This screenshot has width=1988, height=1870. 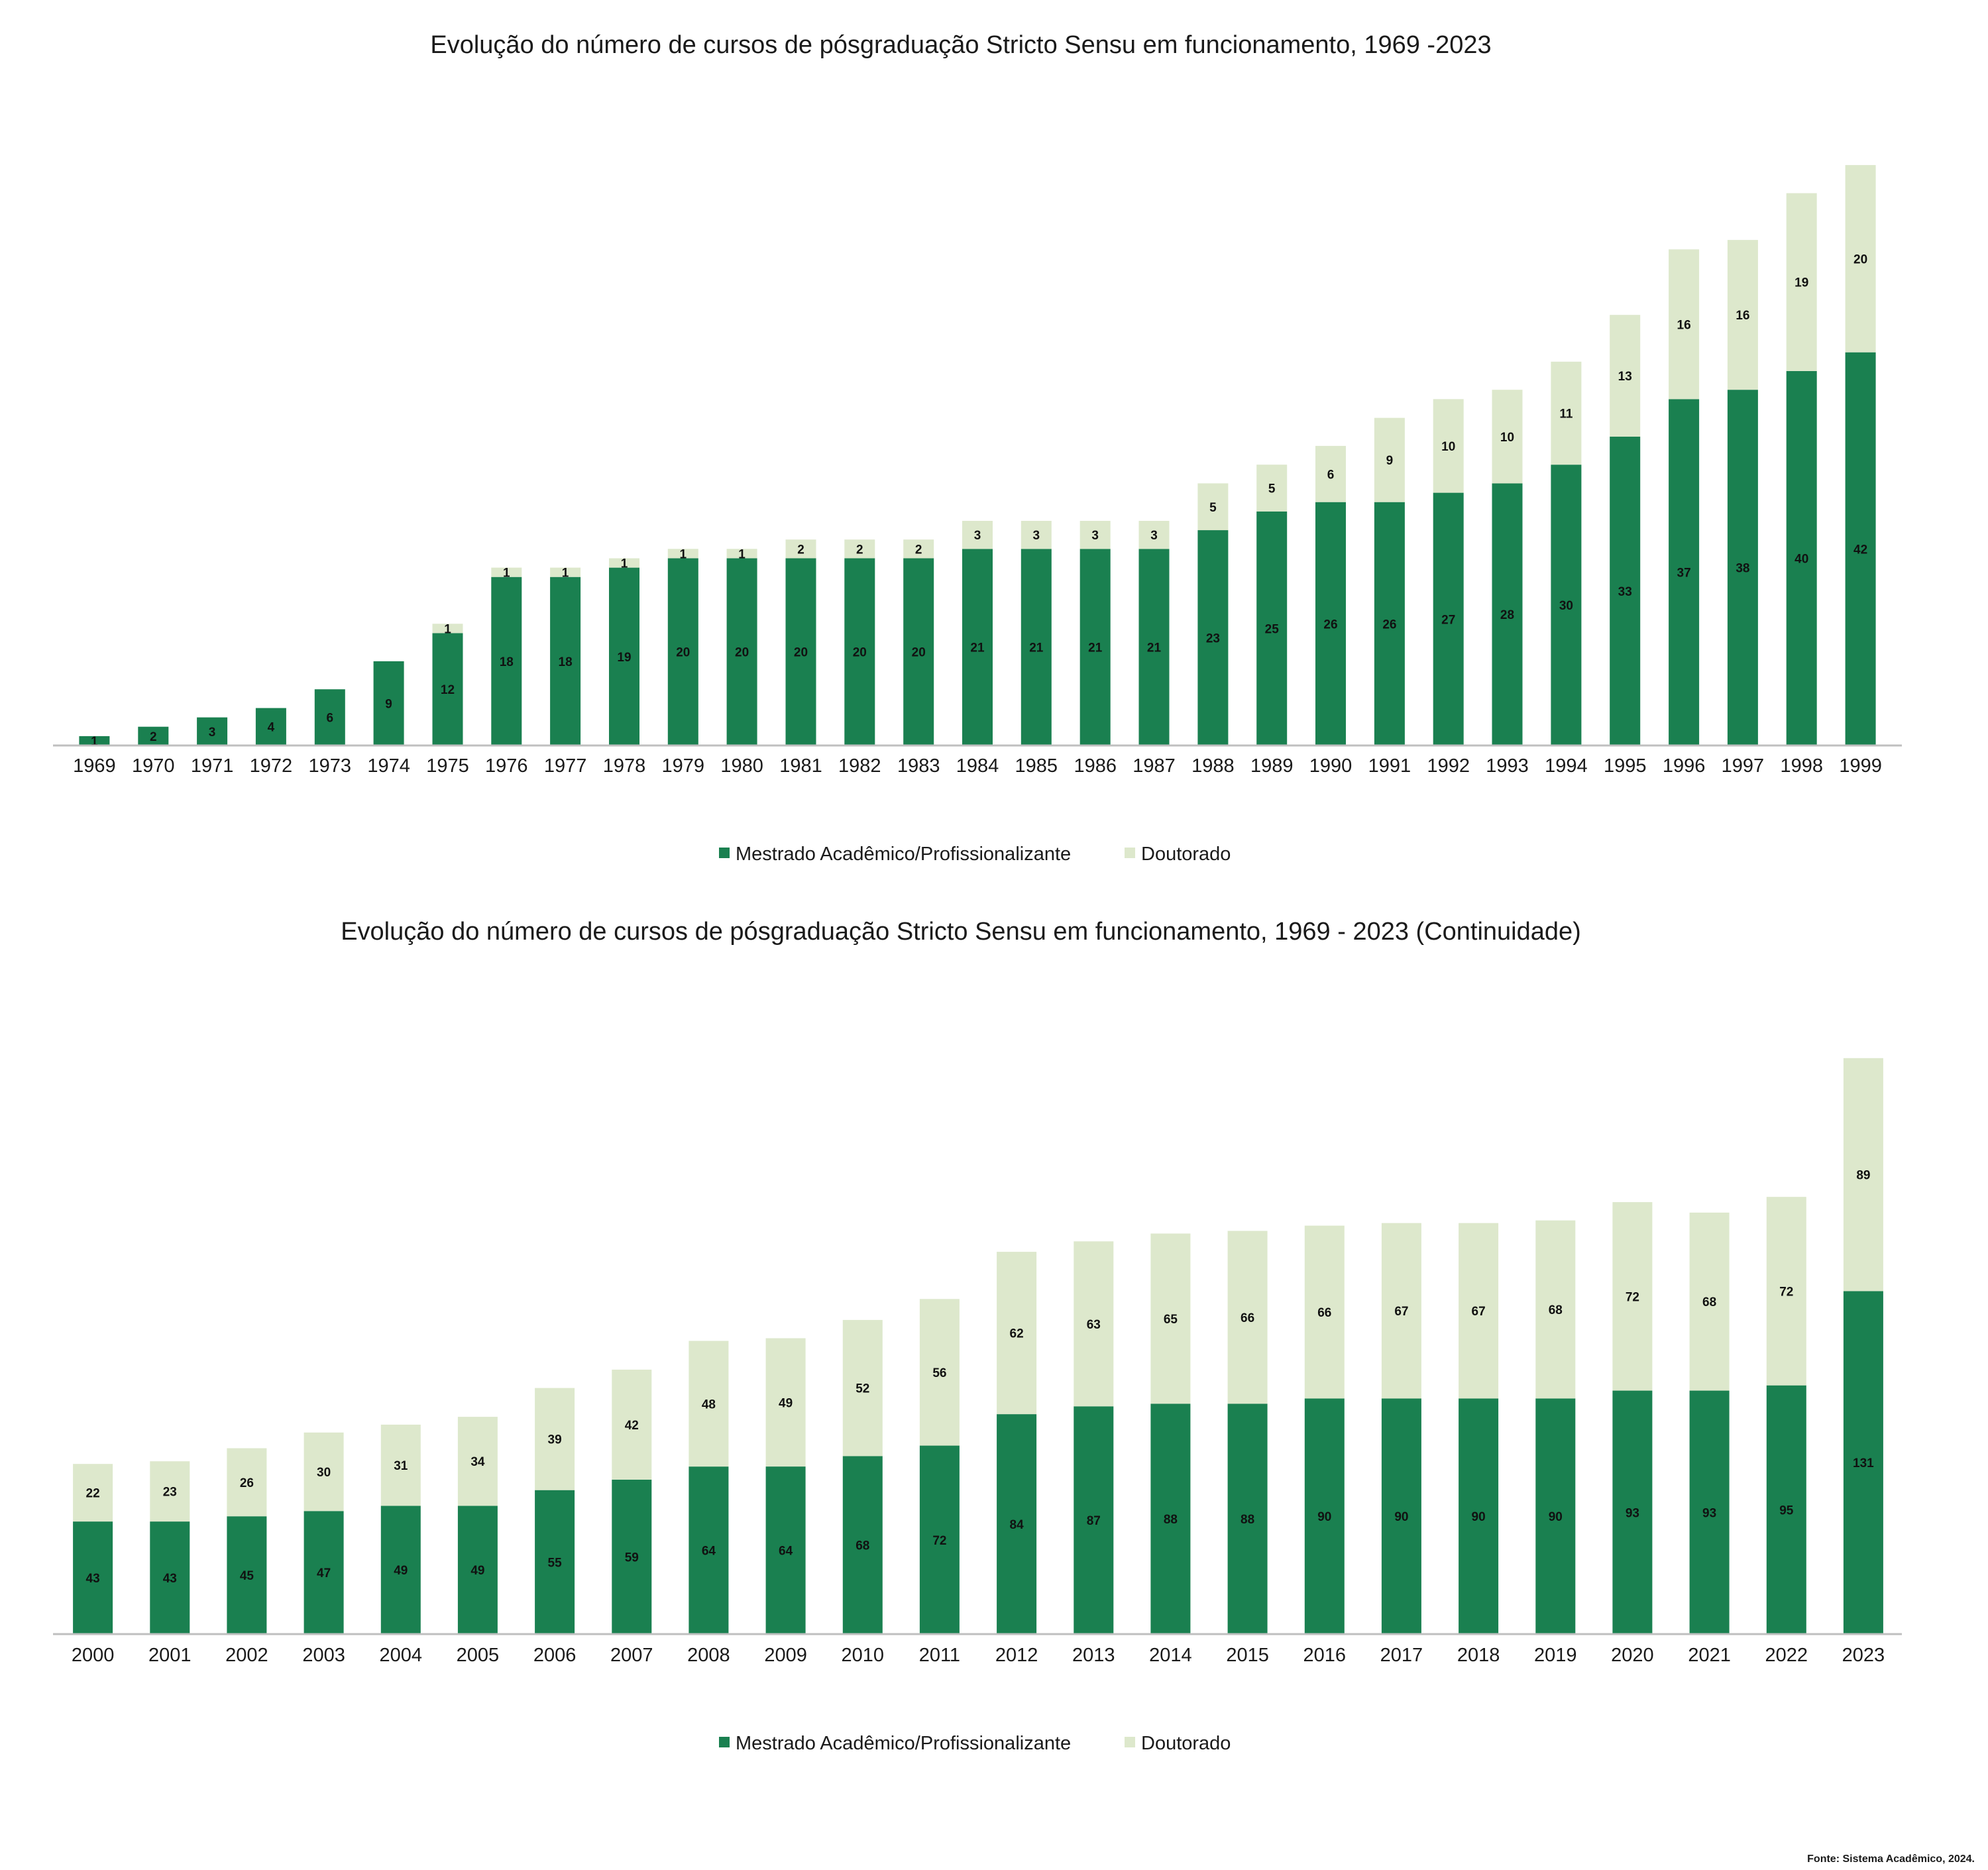 I want to click on data-label-doutorado-2003: 30, so click(x=324, y=1473).